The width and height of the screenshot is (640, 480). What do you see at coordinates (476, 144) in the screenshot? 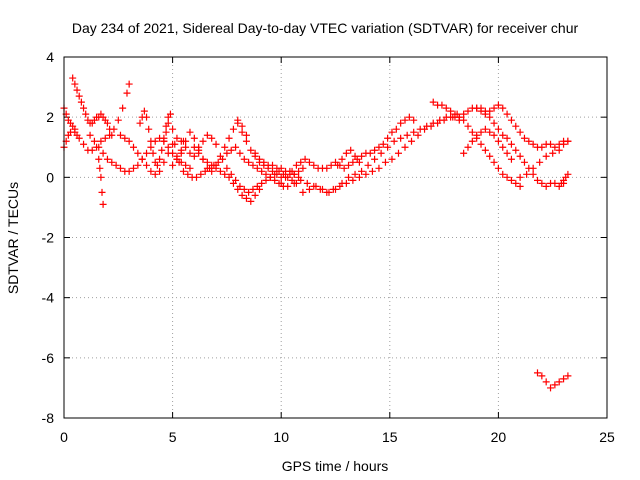
I see `series-track-s` at bounding box center [476, 144].